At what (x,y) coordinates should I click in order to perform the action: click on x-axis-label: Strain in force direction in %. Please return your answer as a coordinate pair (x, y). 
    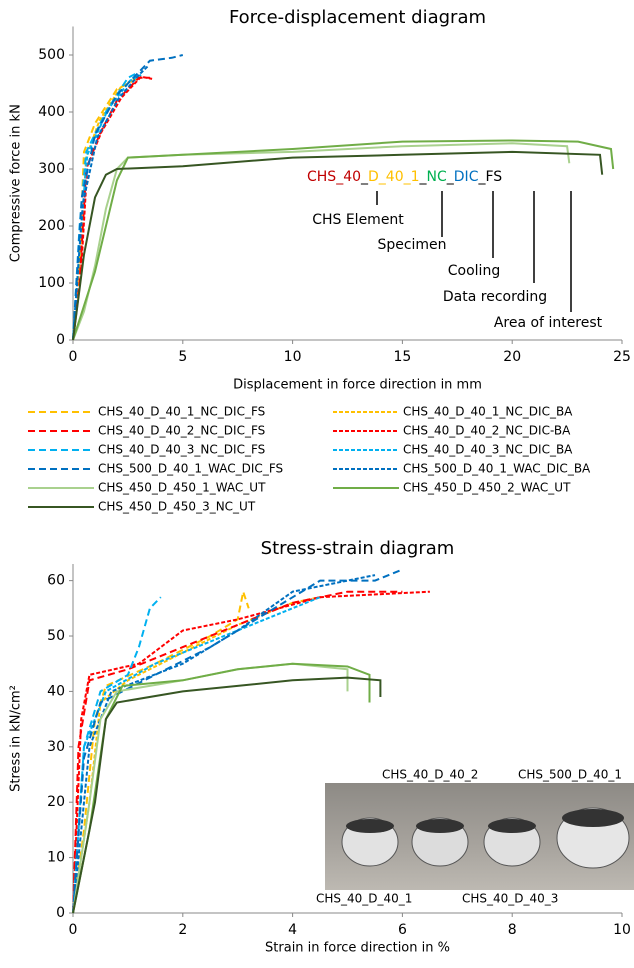
    Looking at the image, I should click on (357, 948).